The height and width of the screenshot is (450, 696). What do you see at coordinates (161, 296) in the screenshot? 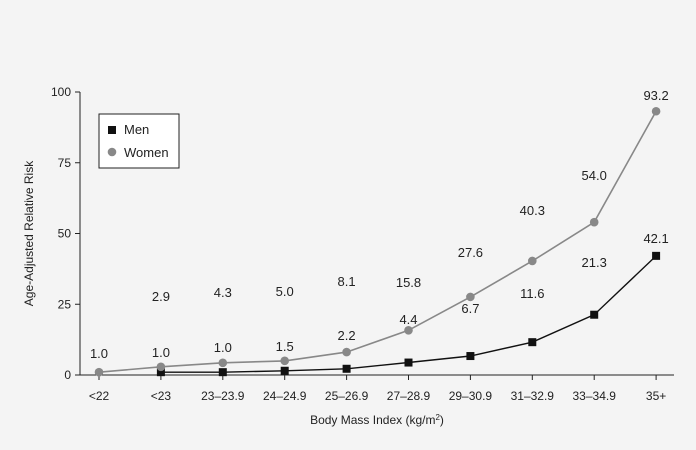
I see `data-label-women: 2.9` at bounding box center [161, 296].